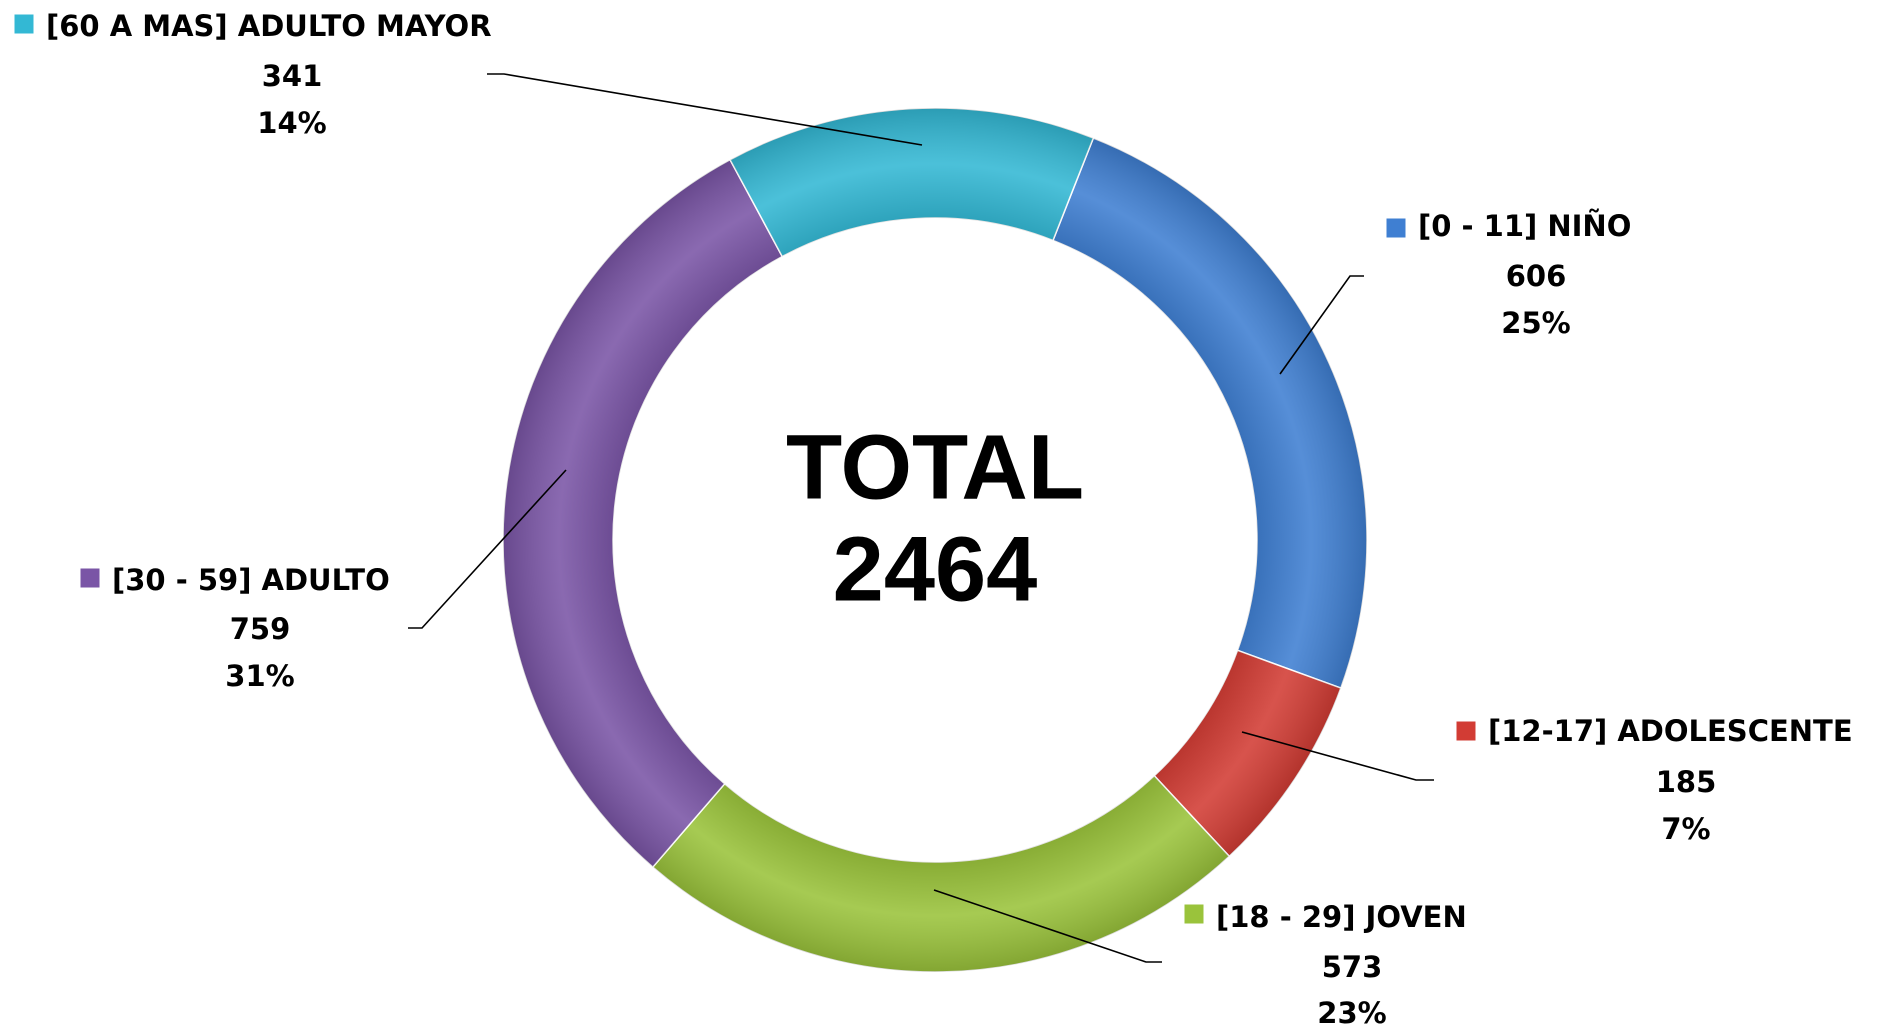  What do you see at coordinates (260, 629) in the screenshot?
I see `segment-value: 759` at bounding box center [260, 629].